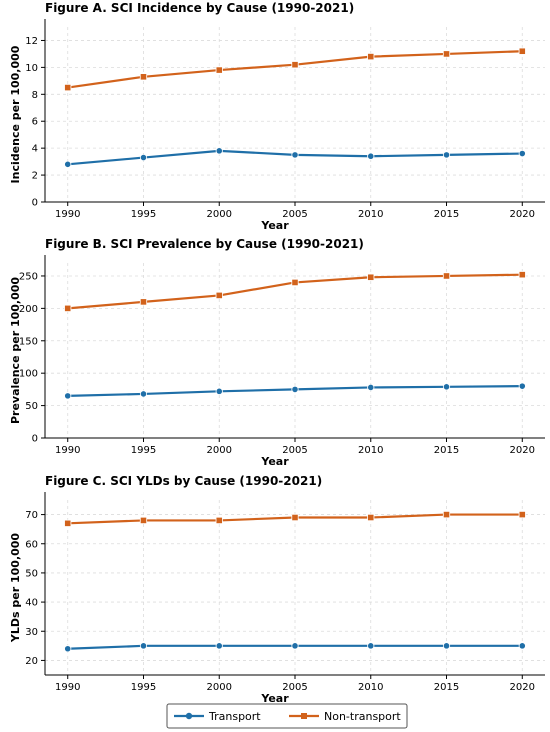  Describe the element at coordinates (31, 515) in the screenshot. I see `y-tick-label: 70` at that location.